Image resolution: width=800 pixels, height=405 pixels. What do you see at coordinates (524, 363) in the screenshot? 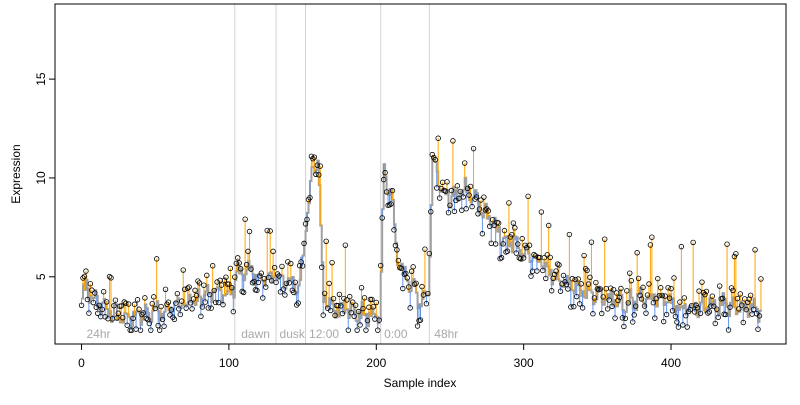
I see `x-tick-label: 300` at bounding box center [524, 363].